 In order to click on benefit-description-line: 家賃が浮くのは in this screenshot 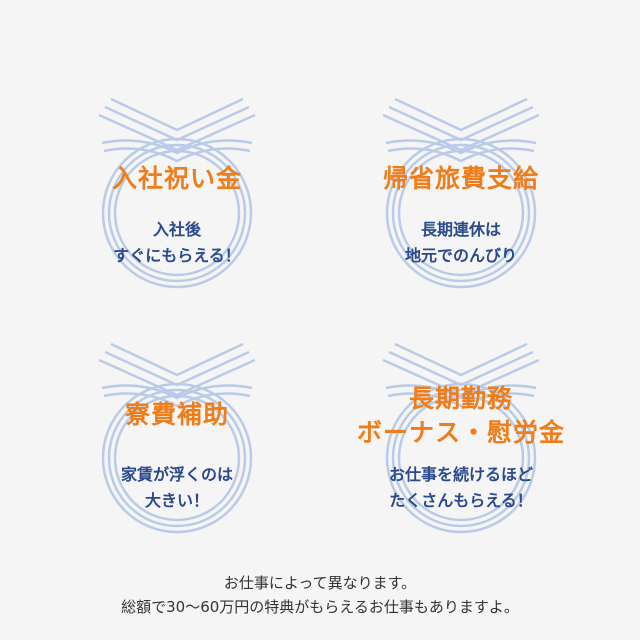, I will do `click(176, 474)`.